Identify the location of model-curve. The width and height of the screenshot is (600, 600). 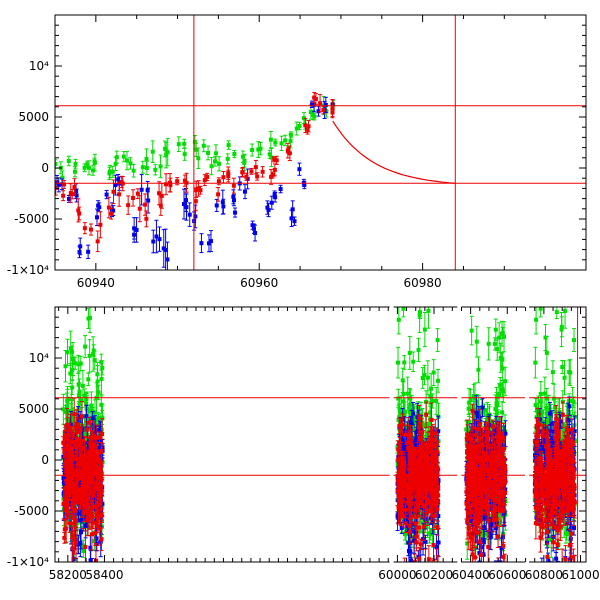
(394, 152).